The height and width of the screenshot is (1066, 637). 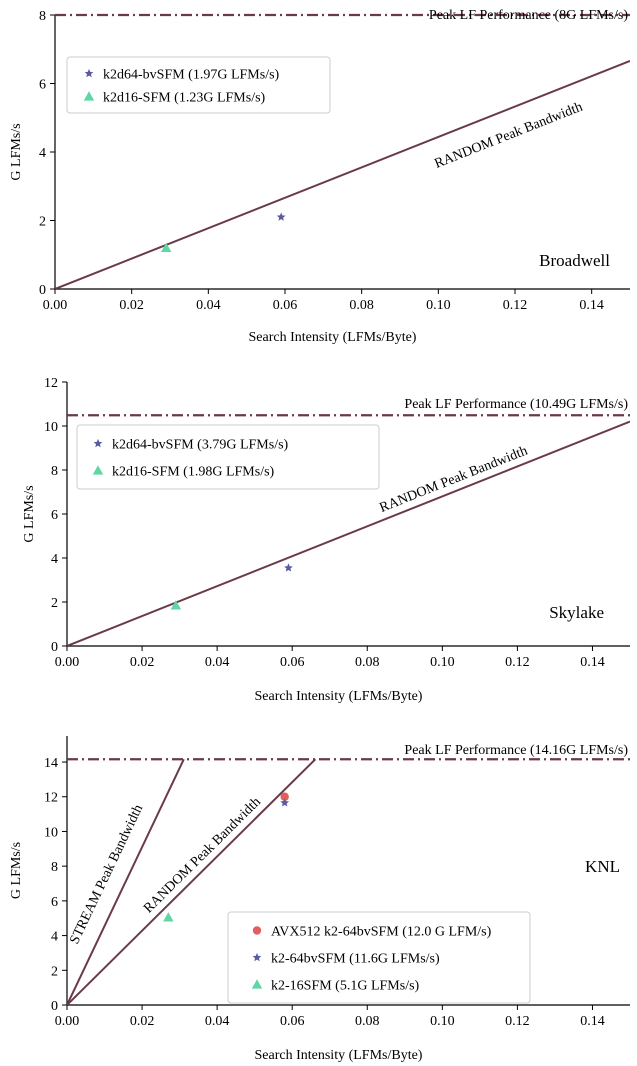 I want to click on legend-entry: k2-64bvSFM (11.6G LFMs/s), so click(x=355, y=959).